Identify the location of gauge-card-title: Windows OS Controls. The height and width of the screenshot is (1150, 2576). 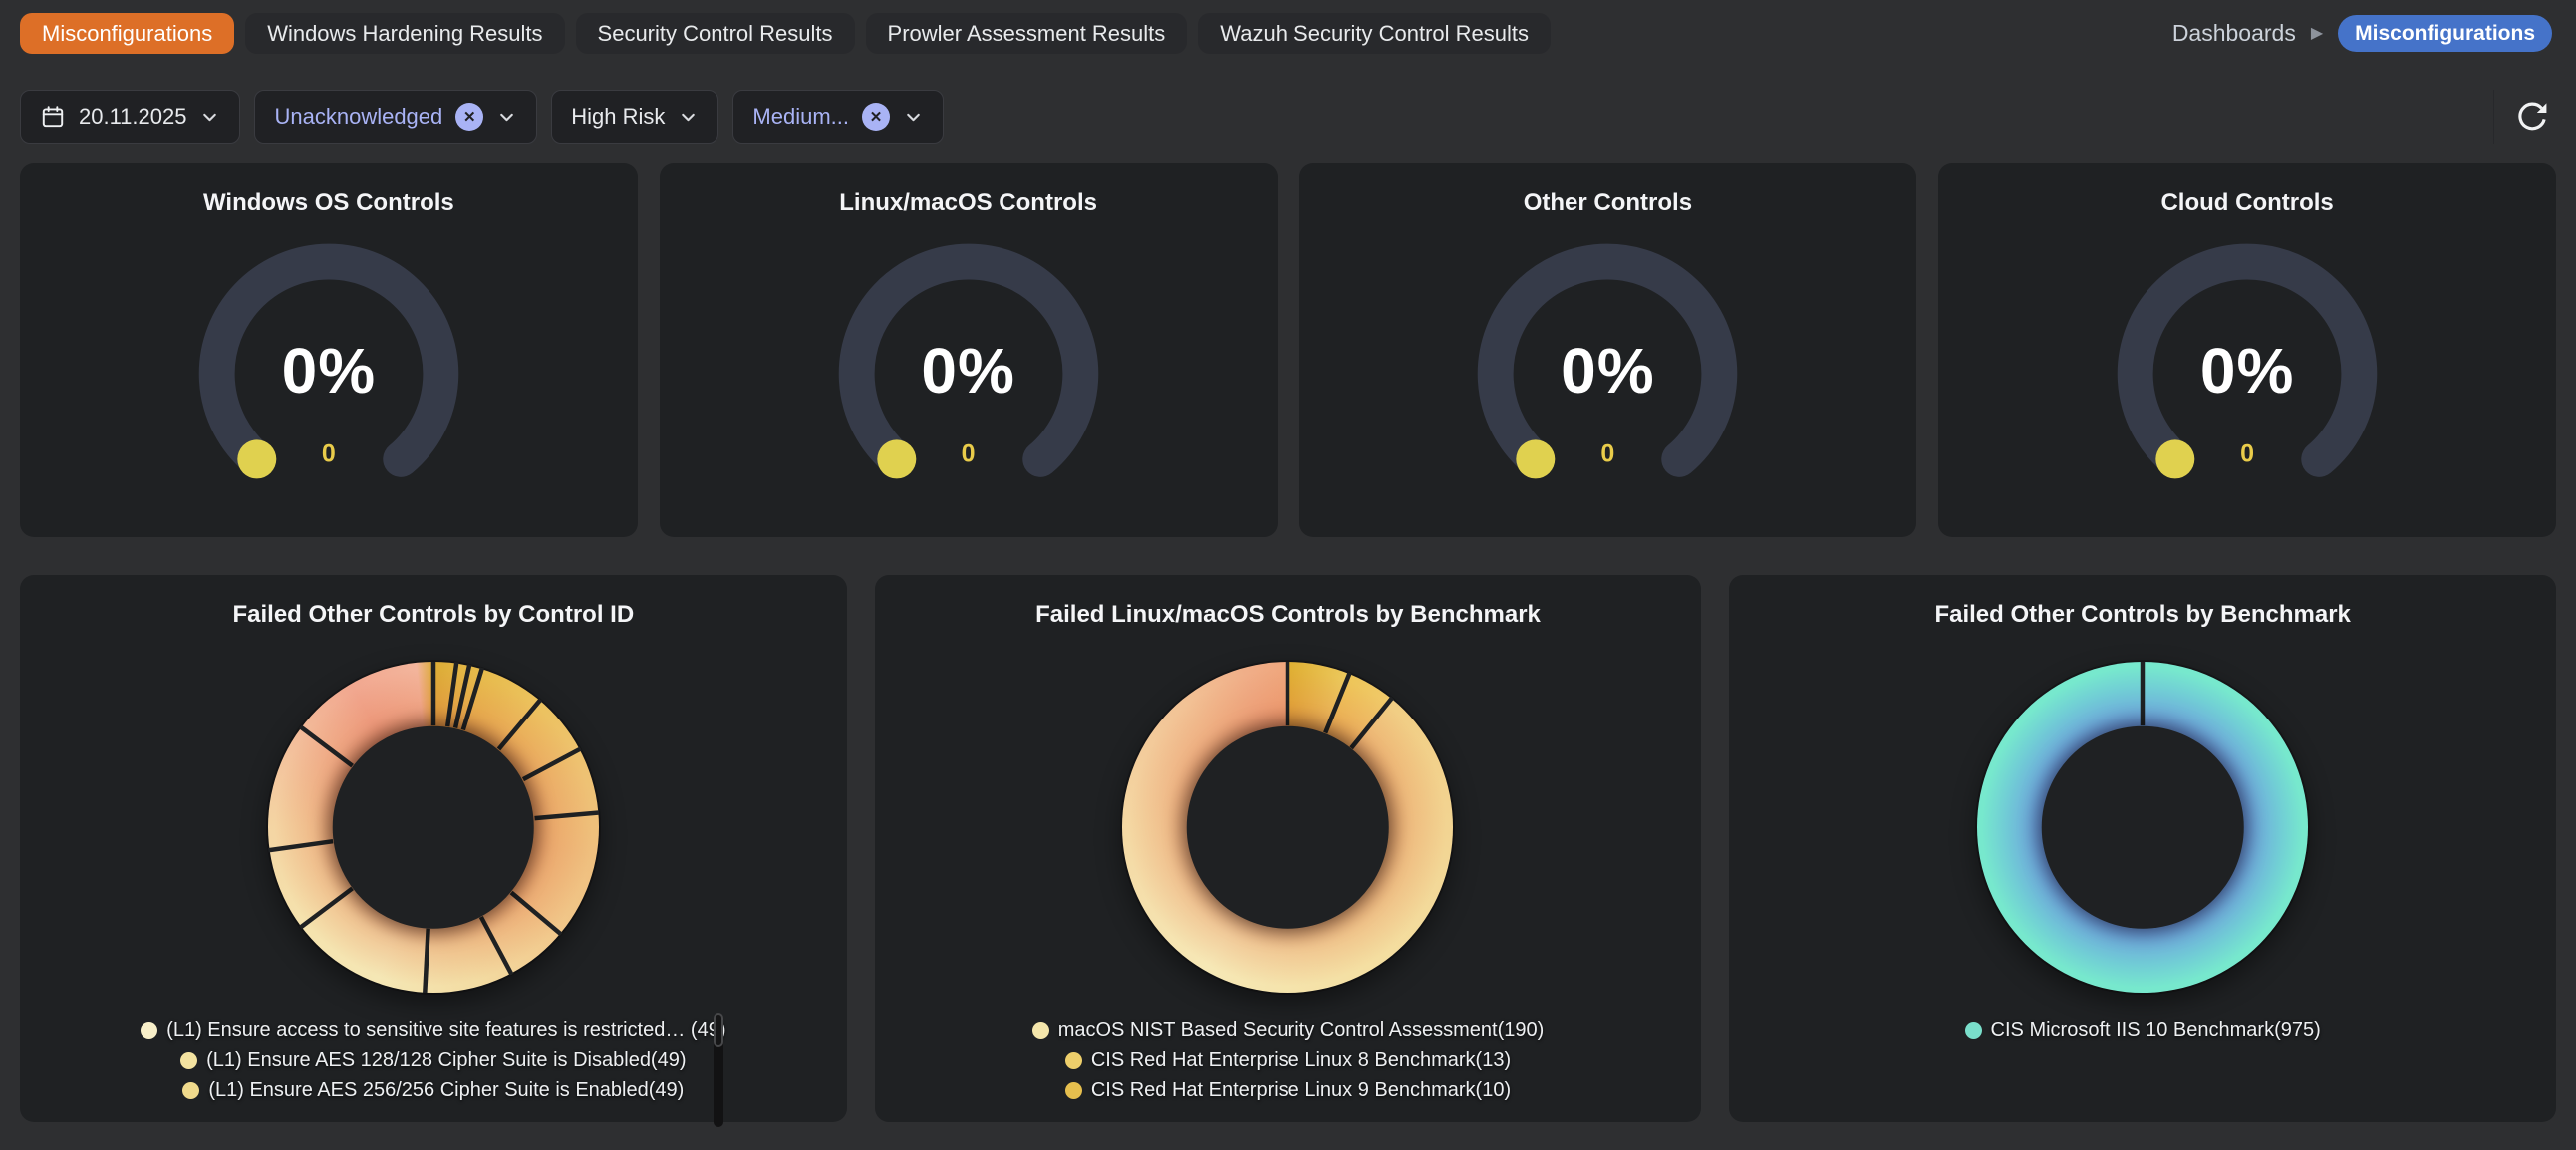
(328, 202).